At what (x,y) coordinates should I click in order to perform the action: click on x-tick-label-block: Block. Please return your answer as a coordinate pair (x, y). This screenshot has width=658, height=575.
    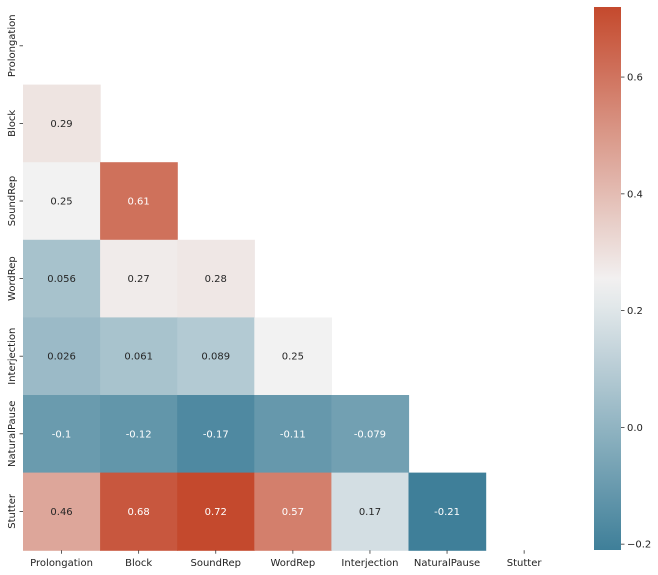
    Looking at the image, I should click on (138, 563).